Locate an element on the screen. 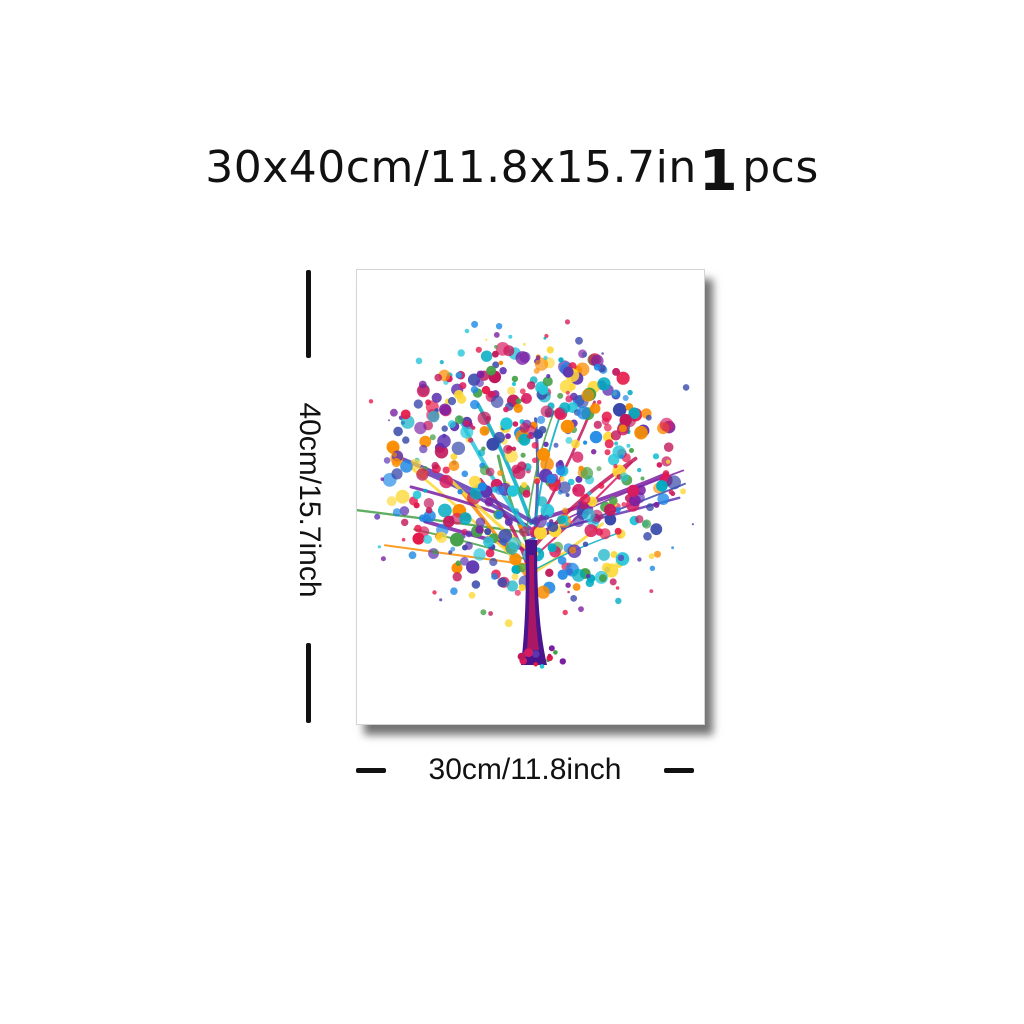 The height and width of the screenshot is (1024, 1024). quantity-number: 1 is located at coordinates (718, 171).